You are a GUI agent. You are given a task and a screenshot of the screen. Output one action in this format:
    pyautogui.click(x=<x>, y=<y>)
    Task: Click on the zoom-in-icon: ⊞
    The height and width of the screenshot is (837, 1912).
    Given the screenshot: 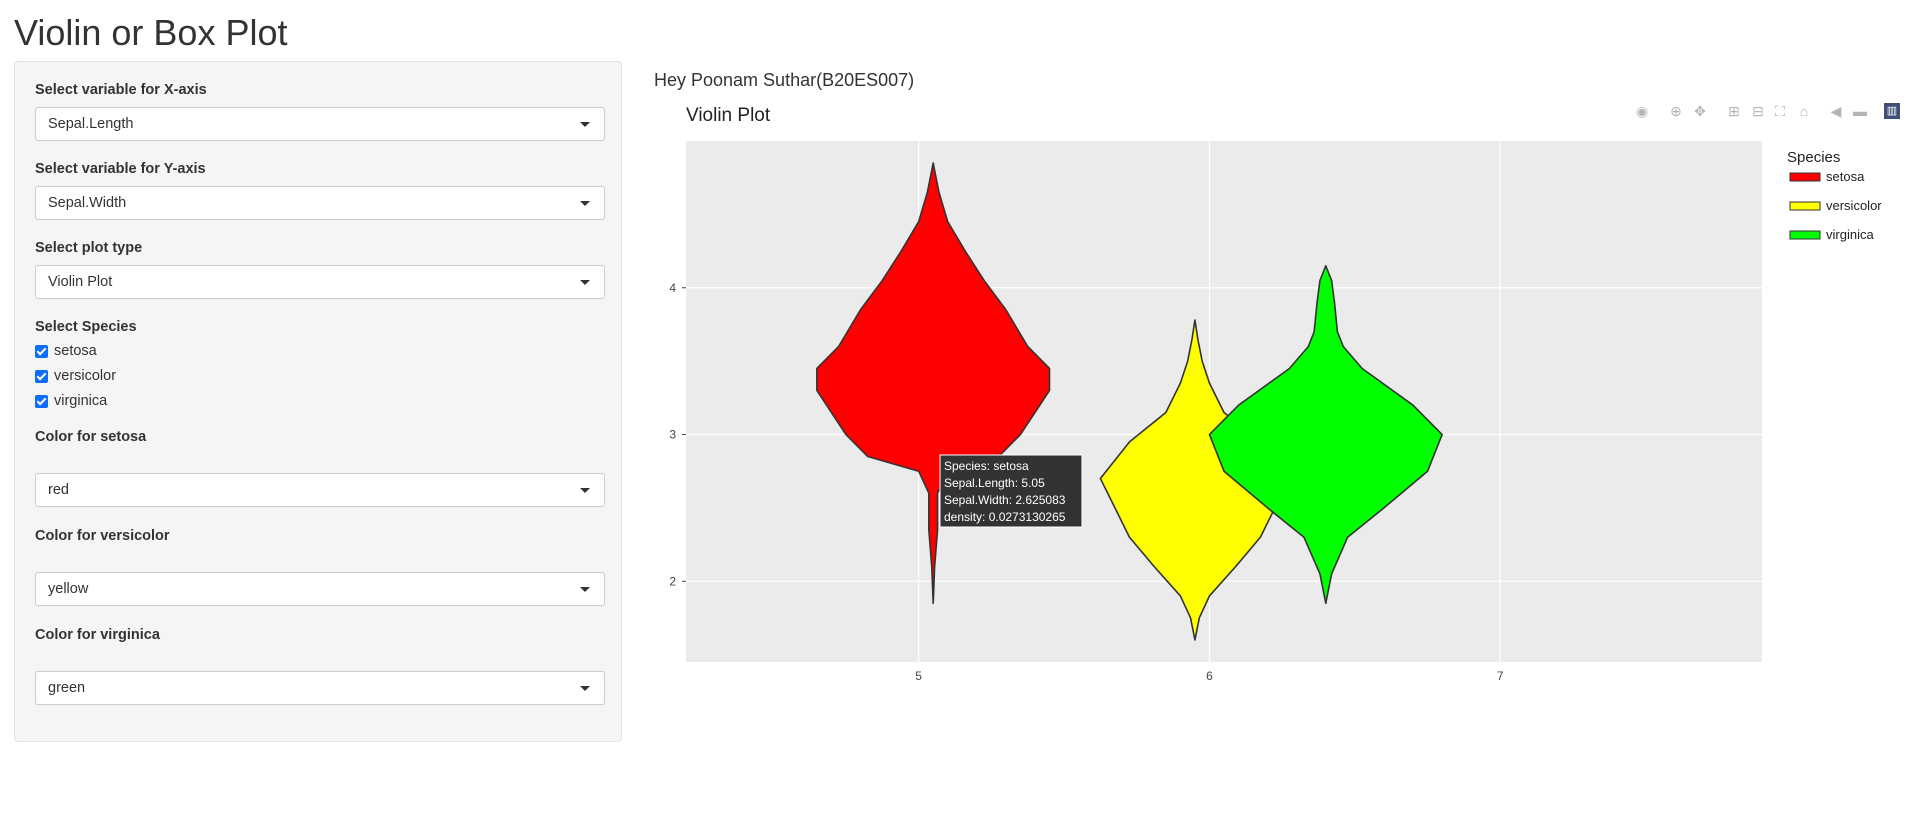 What is the action you would take?
    pyautogui.click(x=1734, y=111)
    